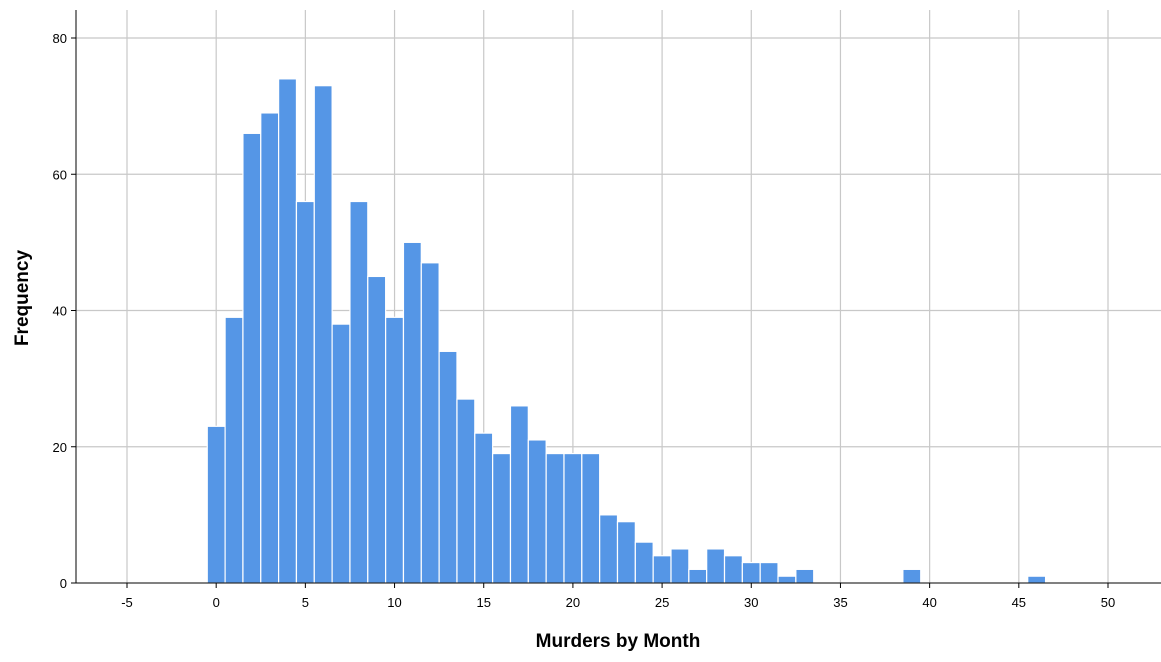  Describe the element at coordinates (60, 311) in the screenshot. I see `y-tick-label: 40` at that location.